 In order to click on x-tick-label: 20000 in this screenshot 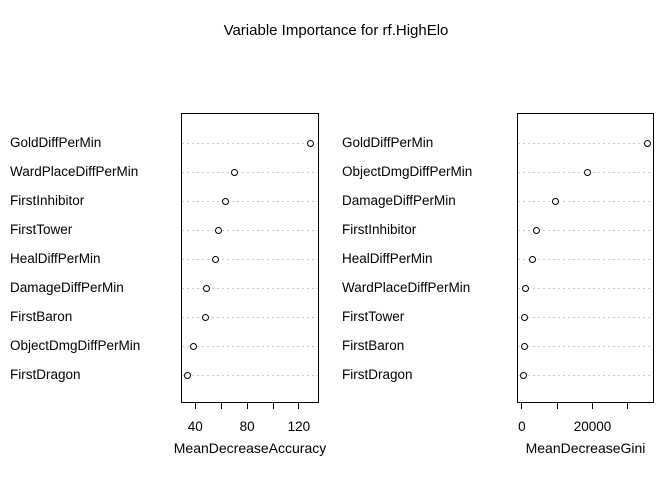, I will do `click(592, 426)`.